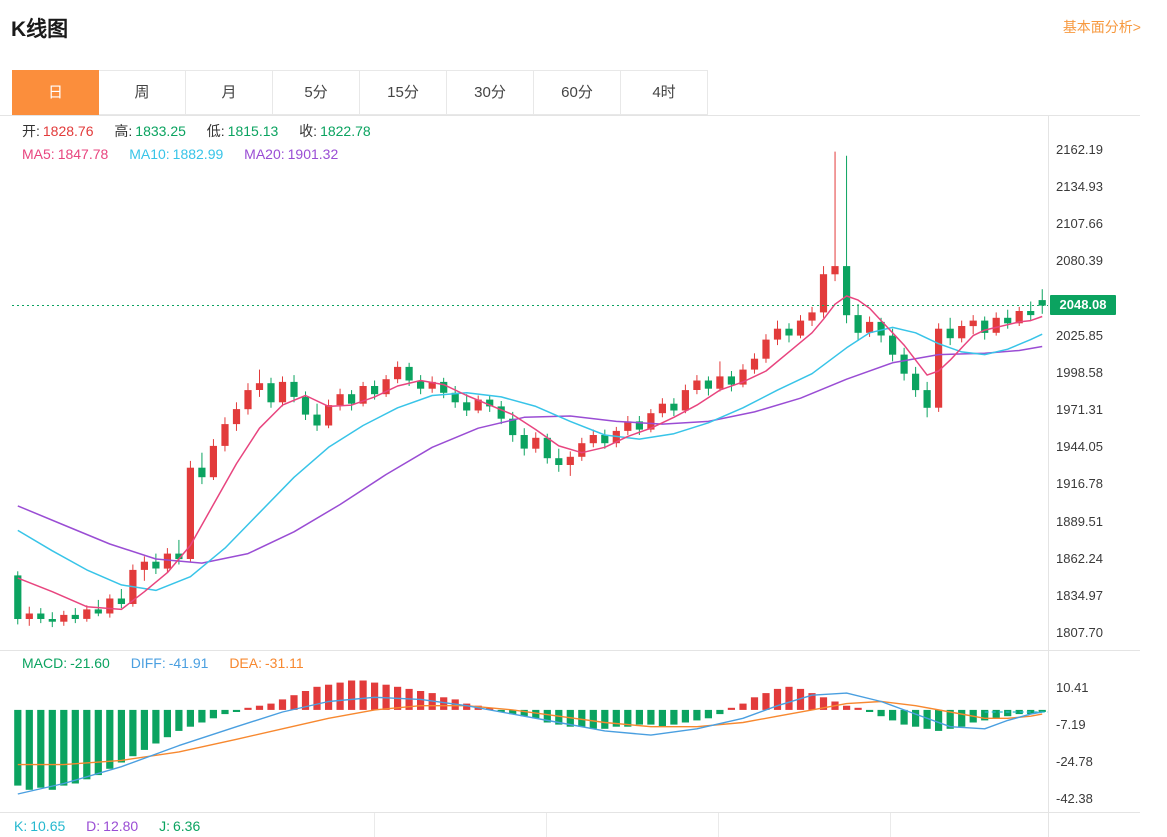  I want to click on k-legend: K: 10.65, so click(41, 826).